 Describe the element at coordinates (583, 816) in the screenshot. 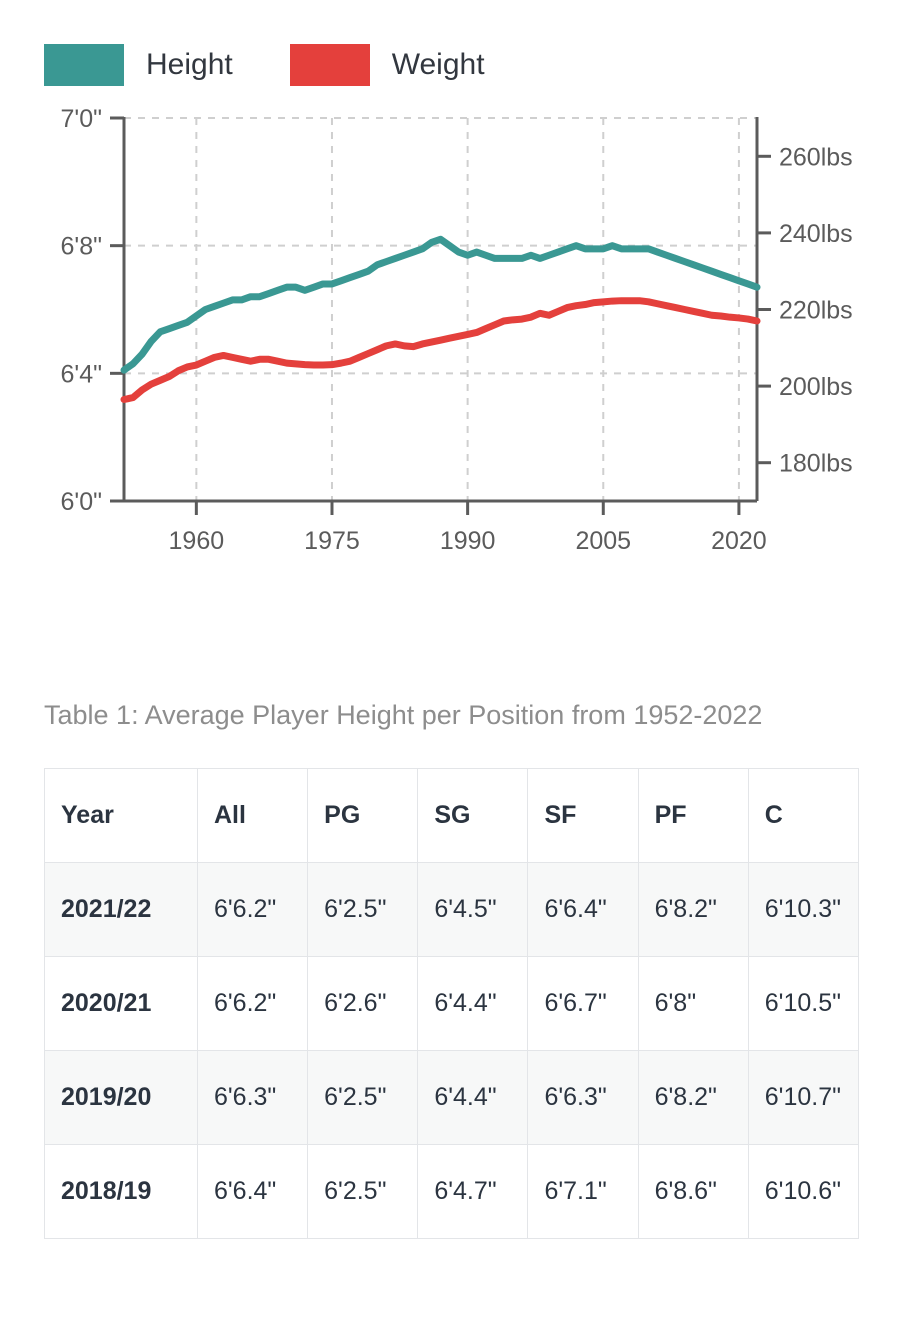

I see `column-header-sf: SF` at that location.